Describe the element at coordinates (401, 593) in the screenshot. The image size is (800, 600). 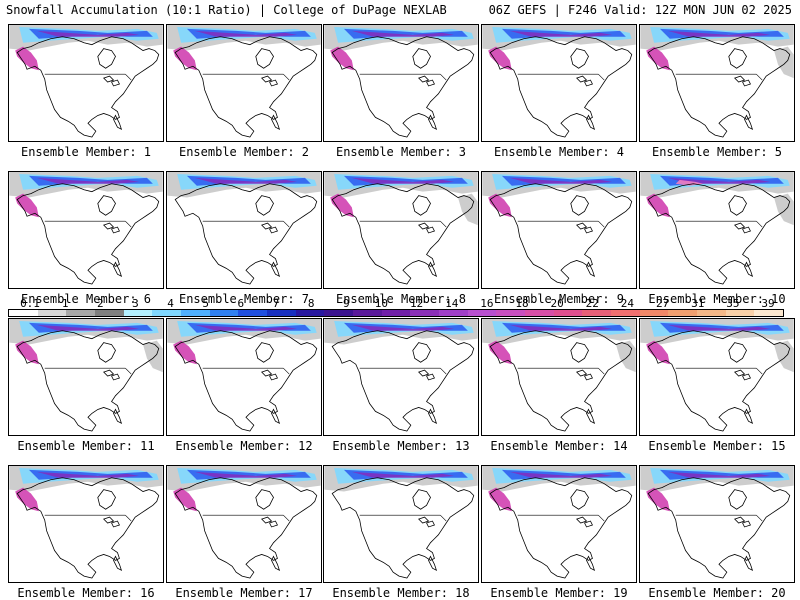
I see `ensemble-member-label: Ensemble Member: 18` at that location.